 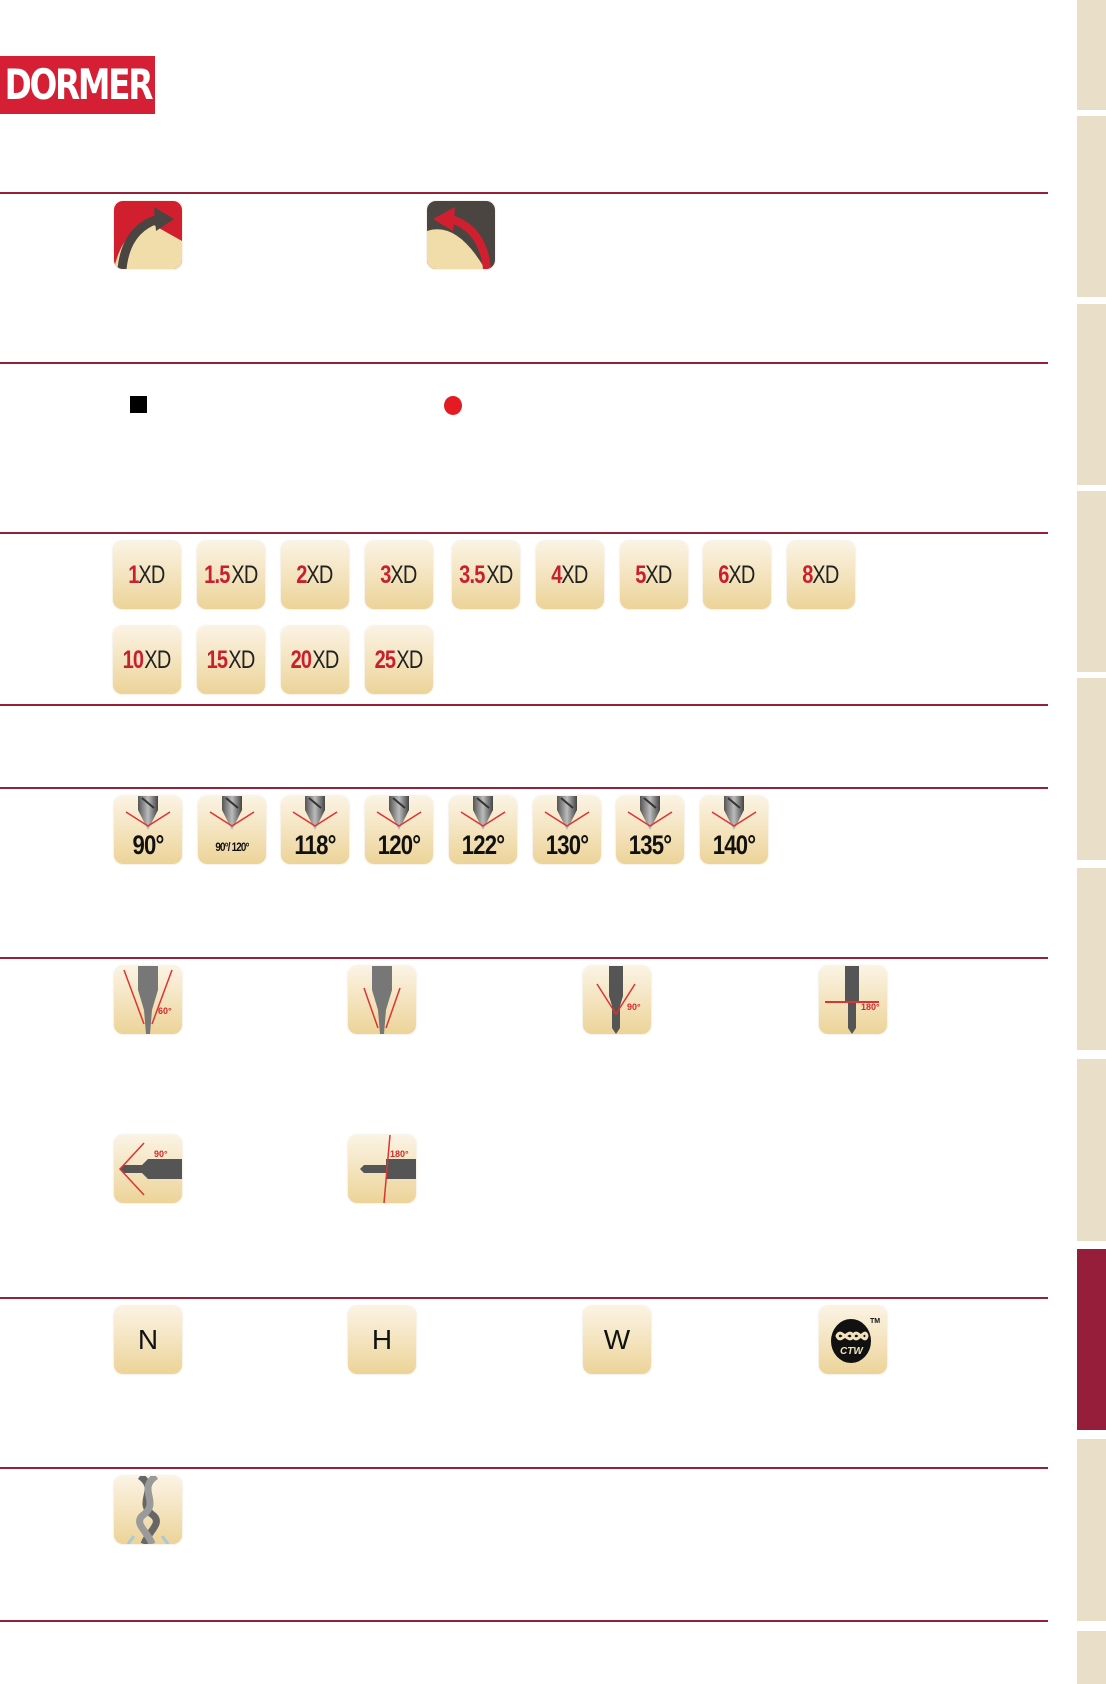 What do you see at coordinates (483, 845) in the screenshot?
I see `angle-label: 122°` at bounding box center [483, 845].